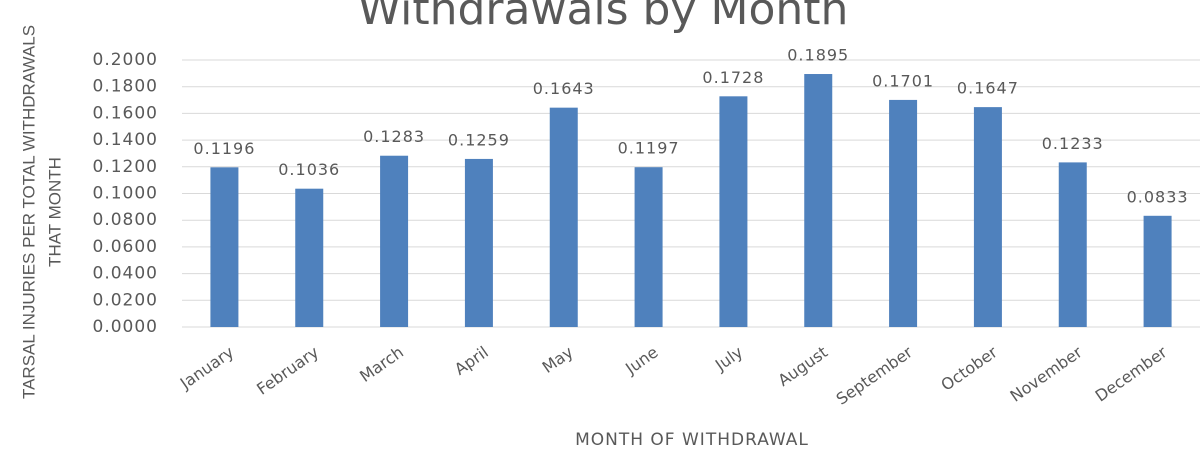  Describe the element at coordinates (1073, 143) in the screenshot. I see `data-label: 0.1233` at that location.